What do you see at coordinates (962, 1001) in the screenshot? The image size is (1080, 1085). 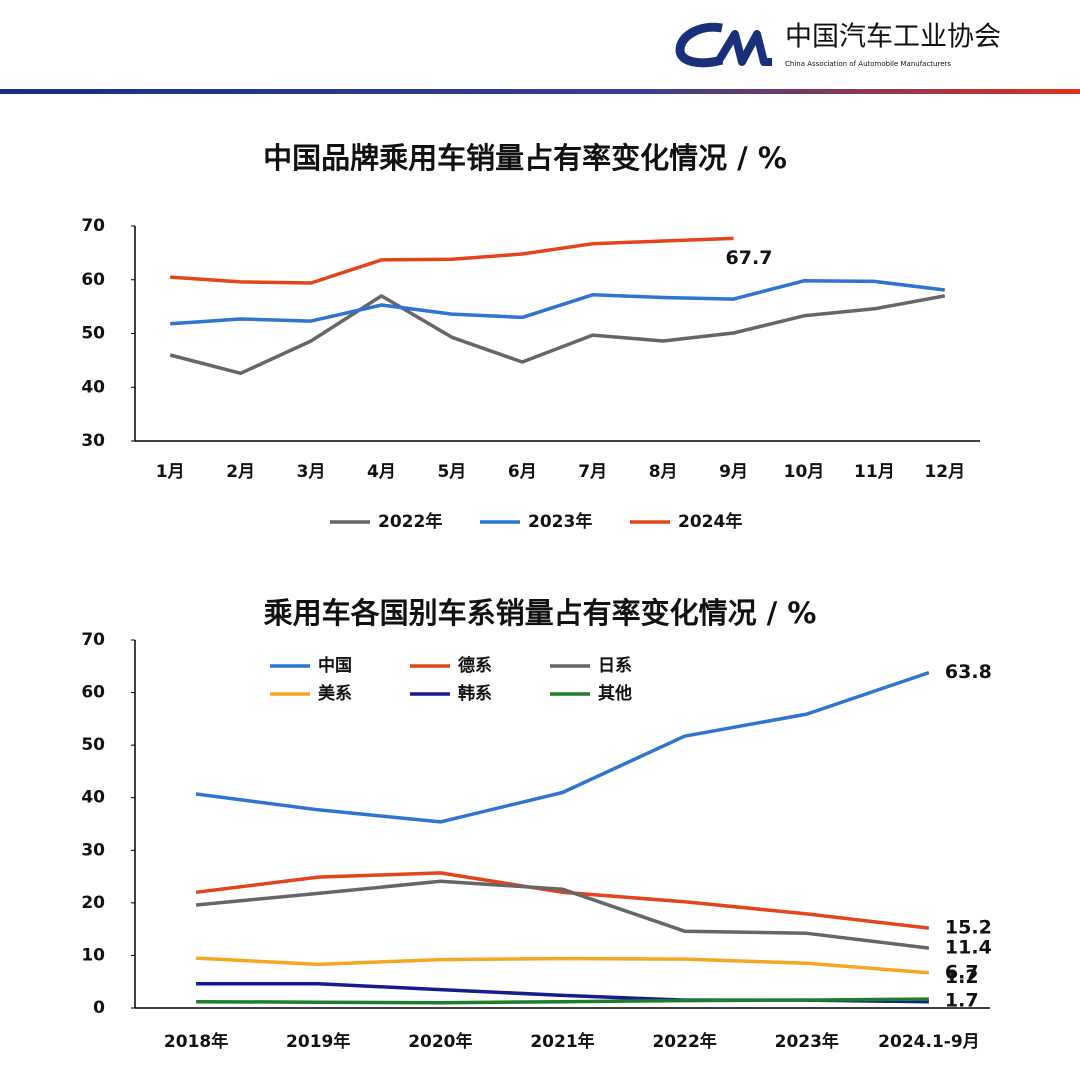 I see `value-label: 1.7` at bounding box center [962, 1001].